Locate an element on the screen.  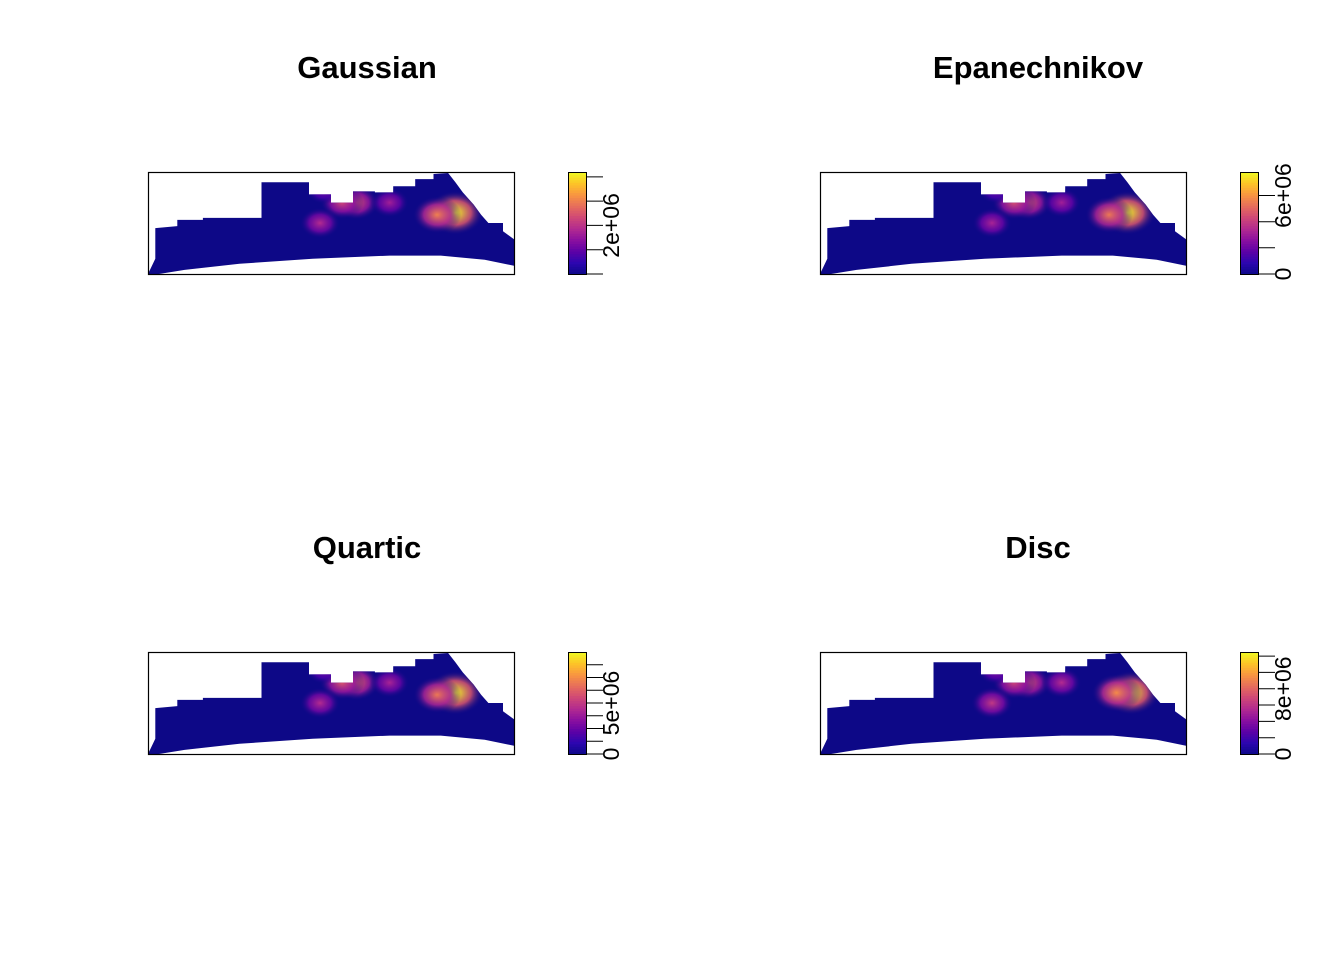
panel-gaussian: Gaussian is located at coordinates (367, 67).